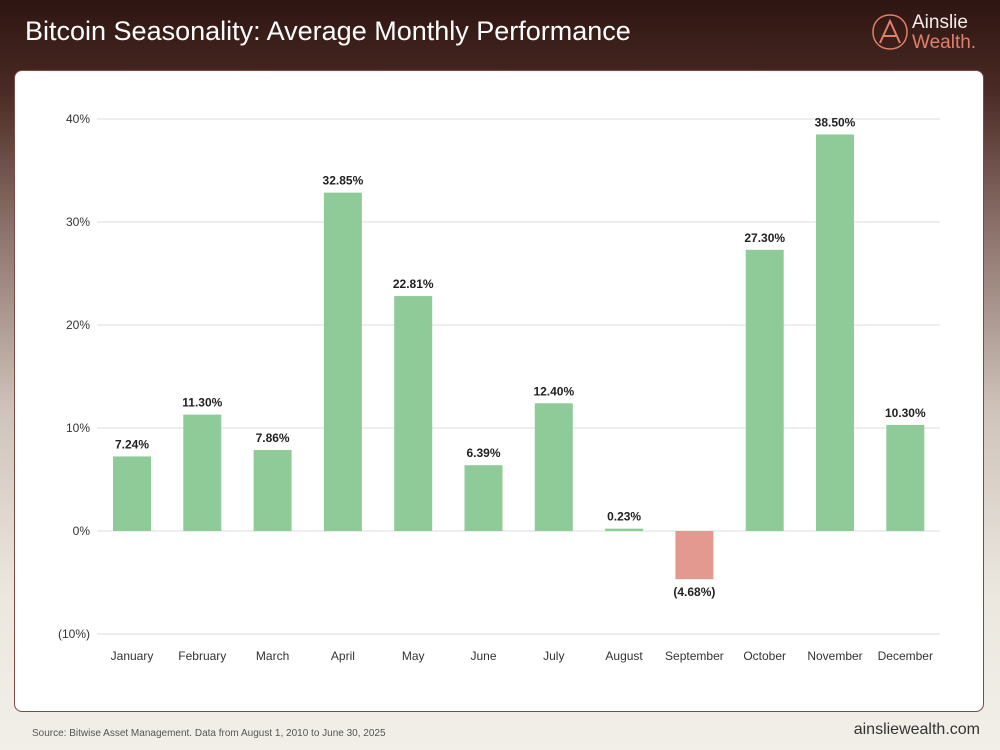  Describe the element at coordinates (132, 493) in the screenshot. I see `bar-january` at that location.